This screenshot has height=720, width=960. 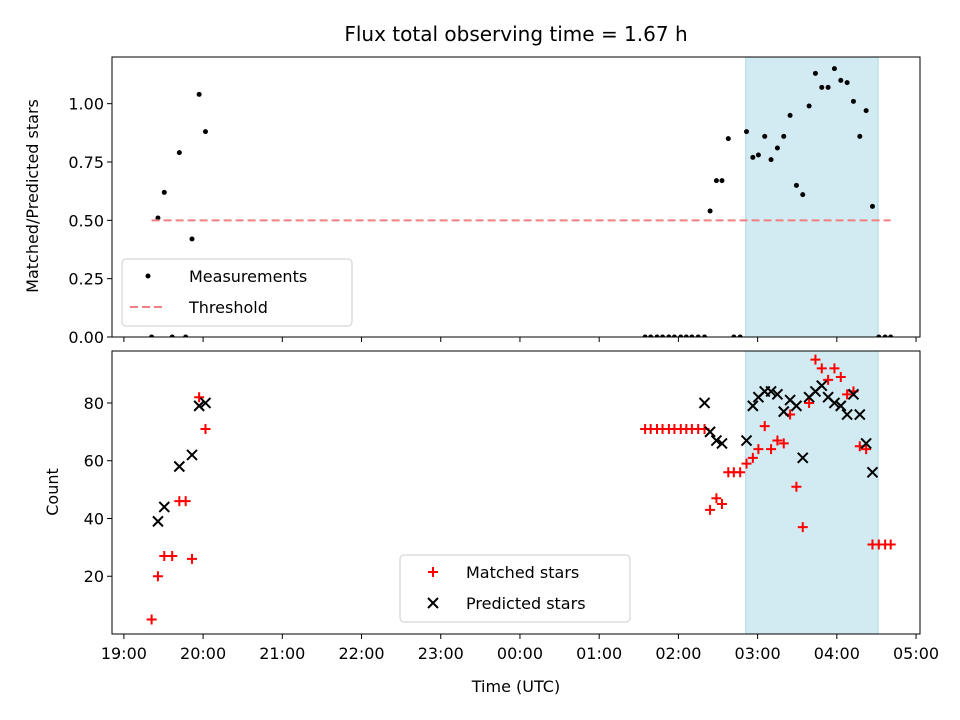 What do you see at coordinates (86, 162) in the screenshot?
I see `top-y-tick-label: 0.75` at bounding box center [86, 162].